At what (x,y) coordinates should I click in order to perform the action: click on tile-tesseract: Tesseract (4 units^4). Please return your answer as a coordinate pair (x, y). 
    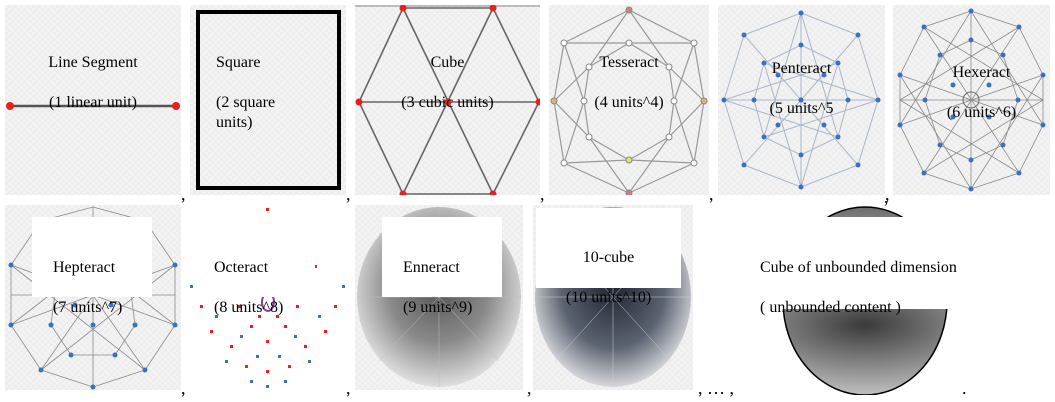
    Looking at the image, I should click on (629, 100).